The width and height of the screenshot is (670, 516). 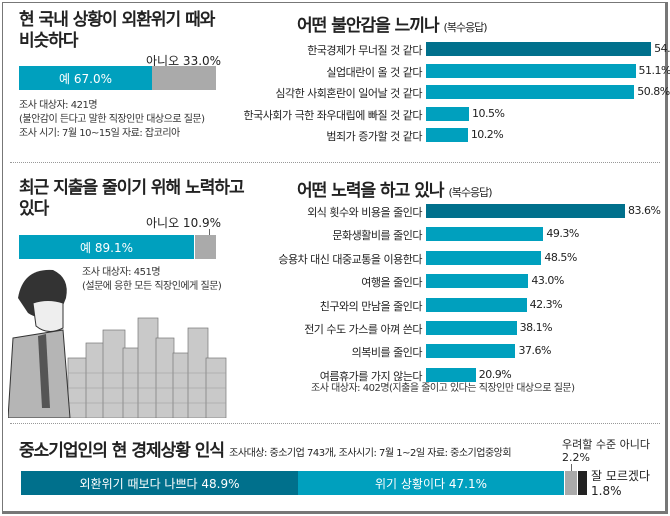 I want to click on panel4-title: 어떤 노력을 하고 있나 (복수응답), so click(x=395, y=188).